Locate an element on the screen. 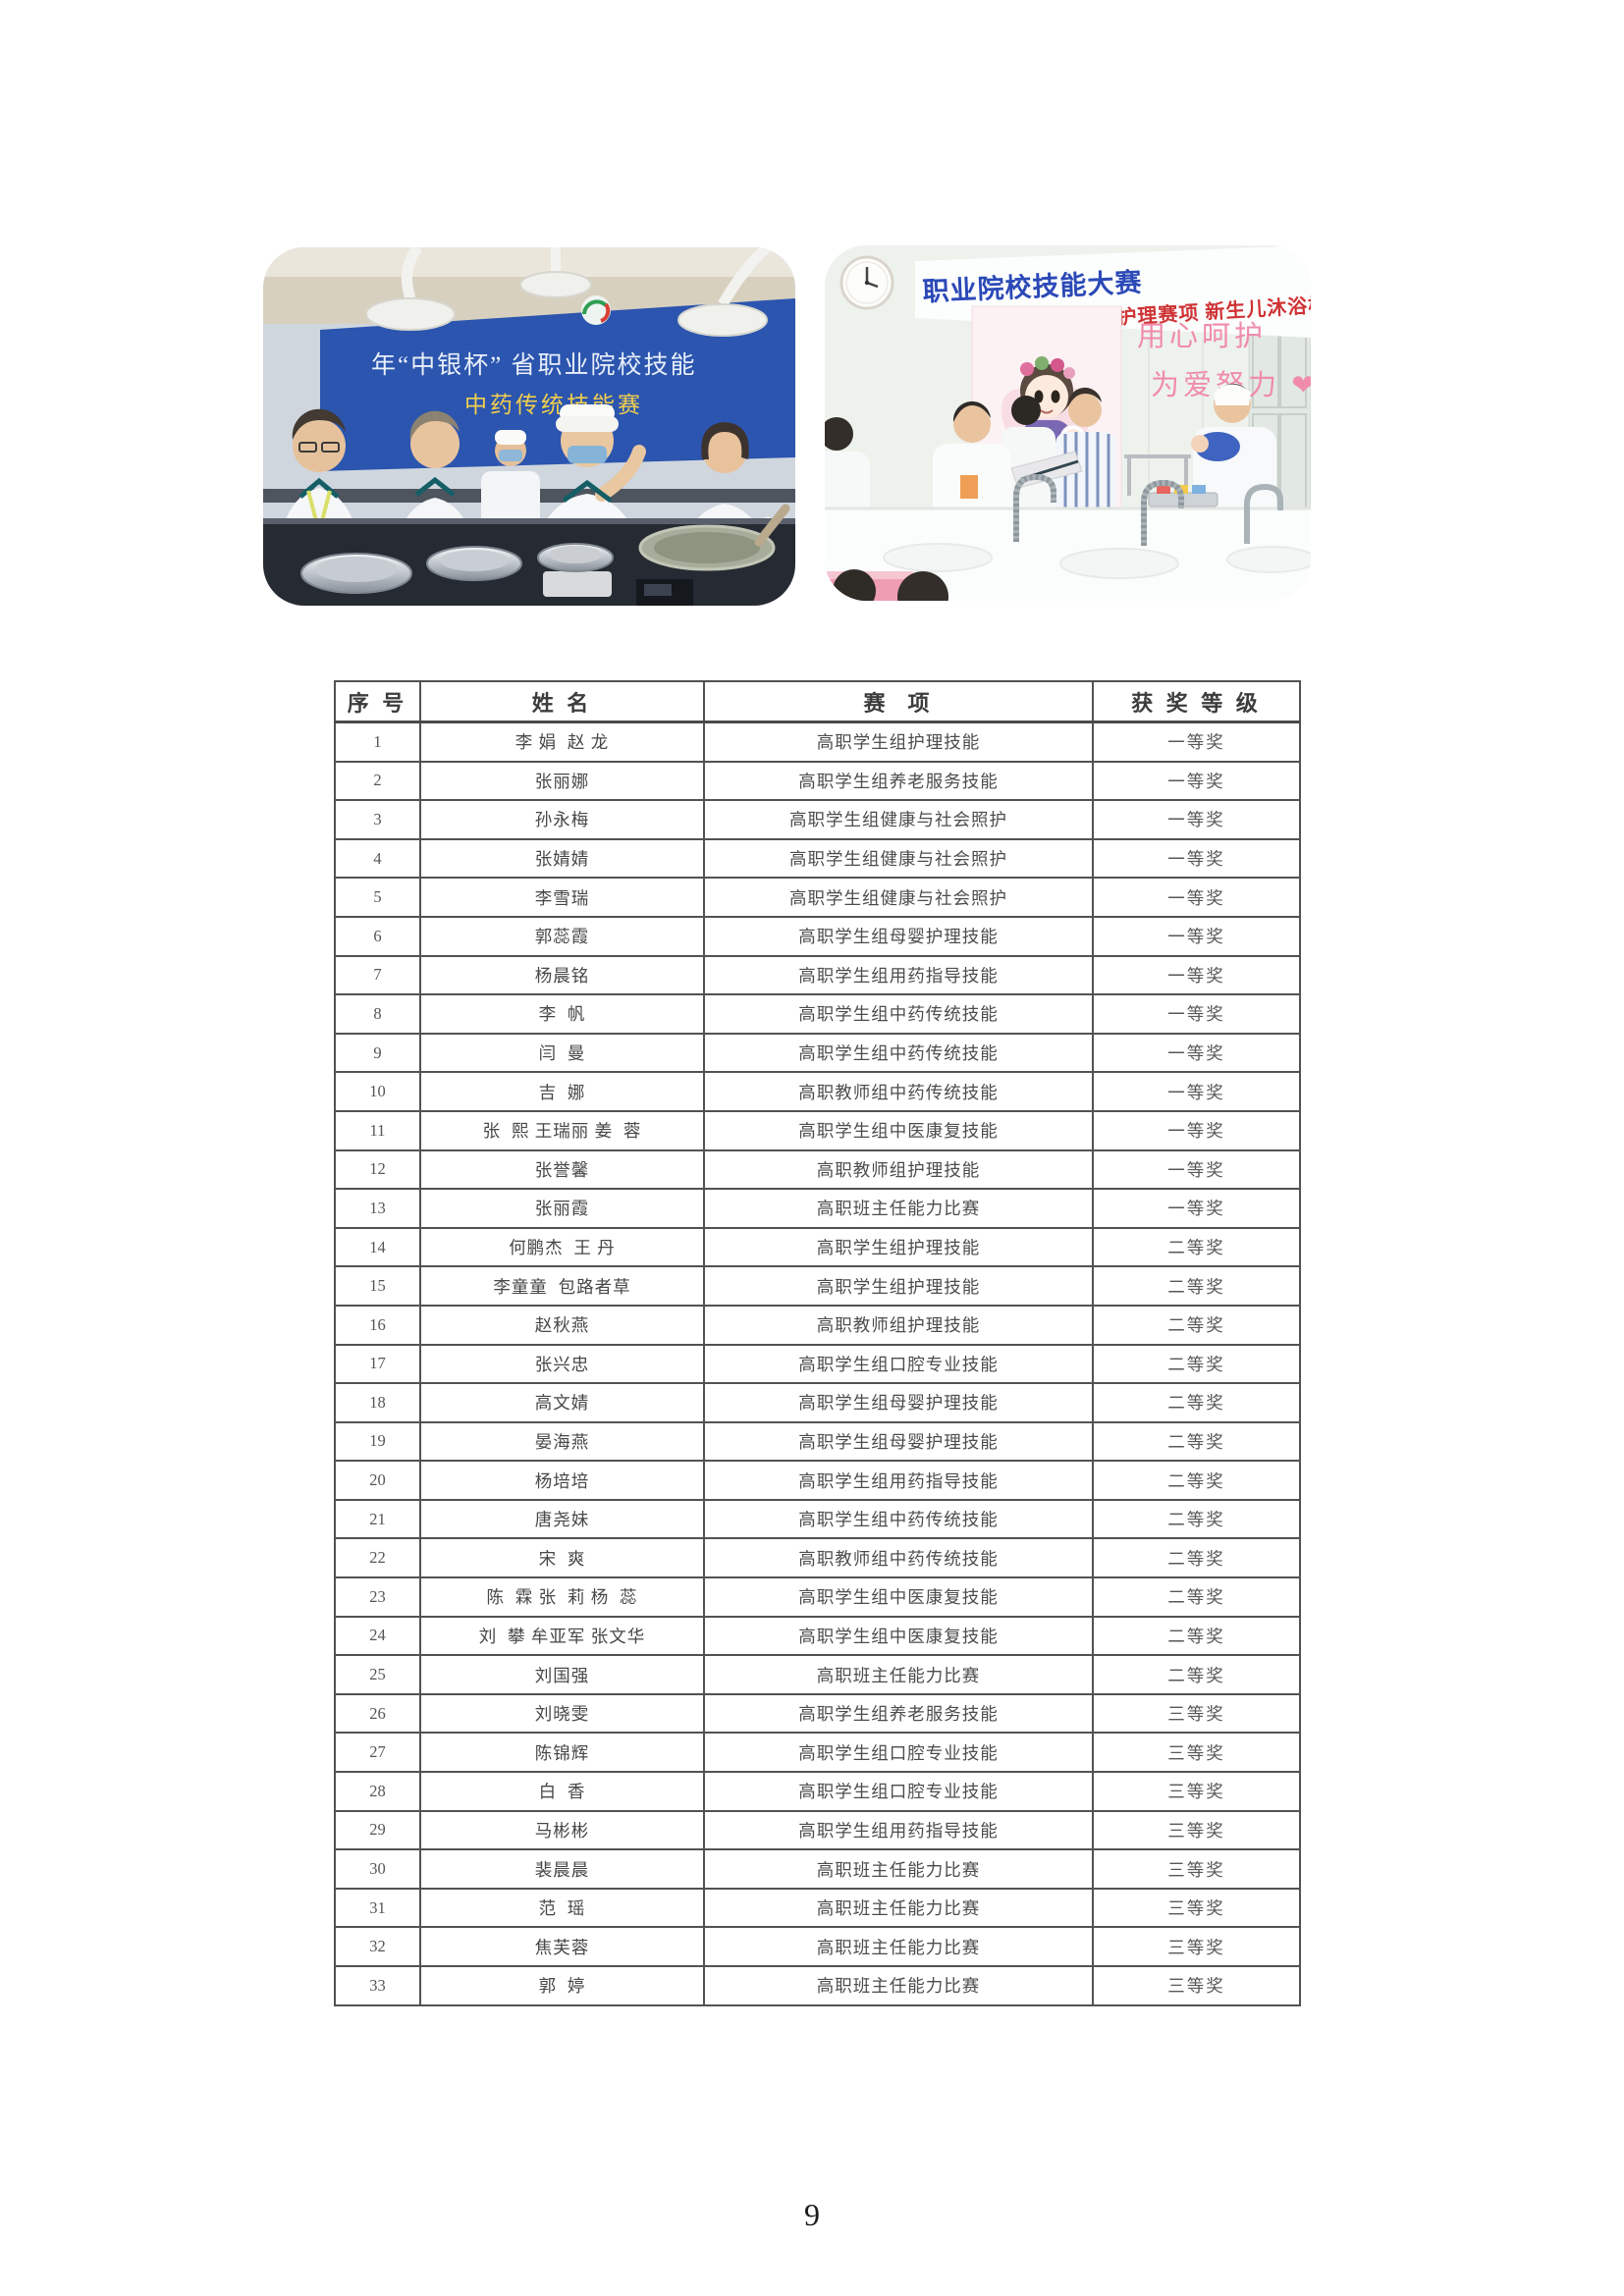  cell-no: 9 is located at coordinates (377, 1053).